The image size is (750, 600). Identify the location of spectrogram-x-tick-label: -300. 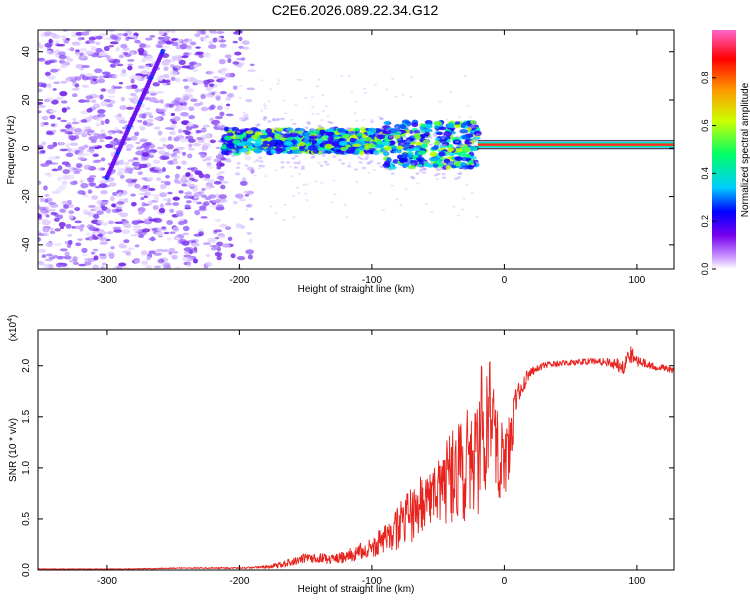
(107, 280).